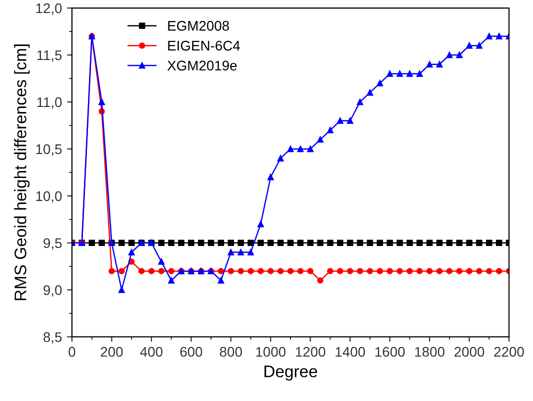 The width and height of the screenshot is (533, 401). What do you see at coordinates (204, 45) in the screenshot?
I see `legend-label: EIGEN-6C4` at bounding box center [204, 45].